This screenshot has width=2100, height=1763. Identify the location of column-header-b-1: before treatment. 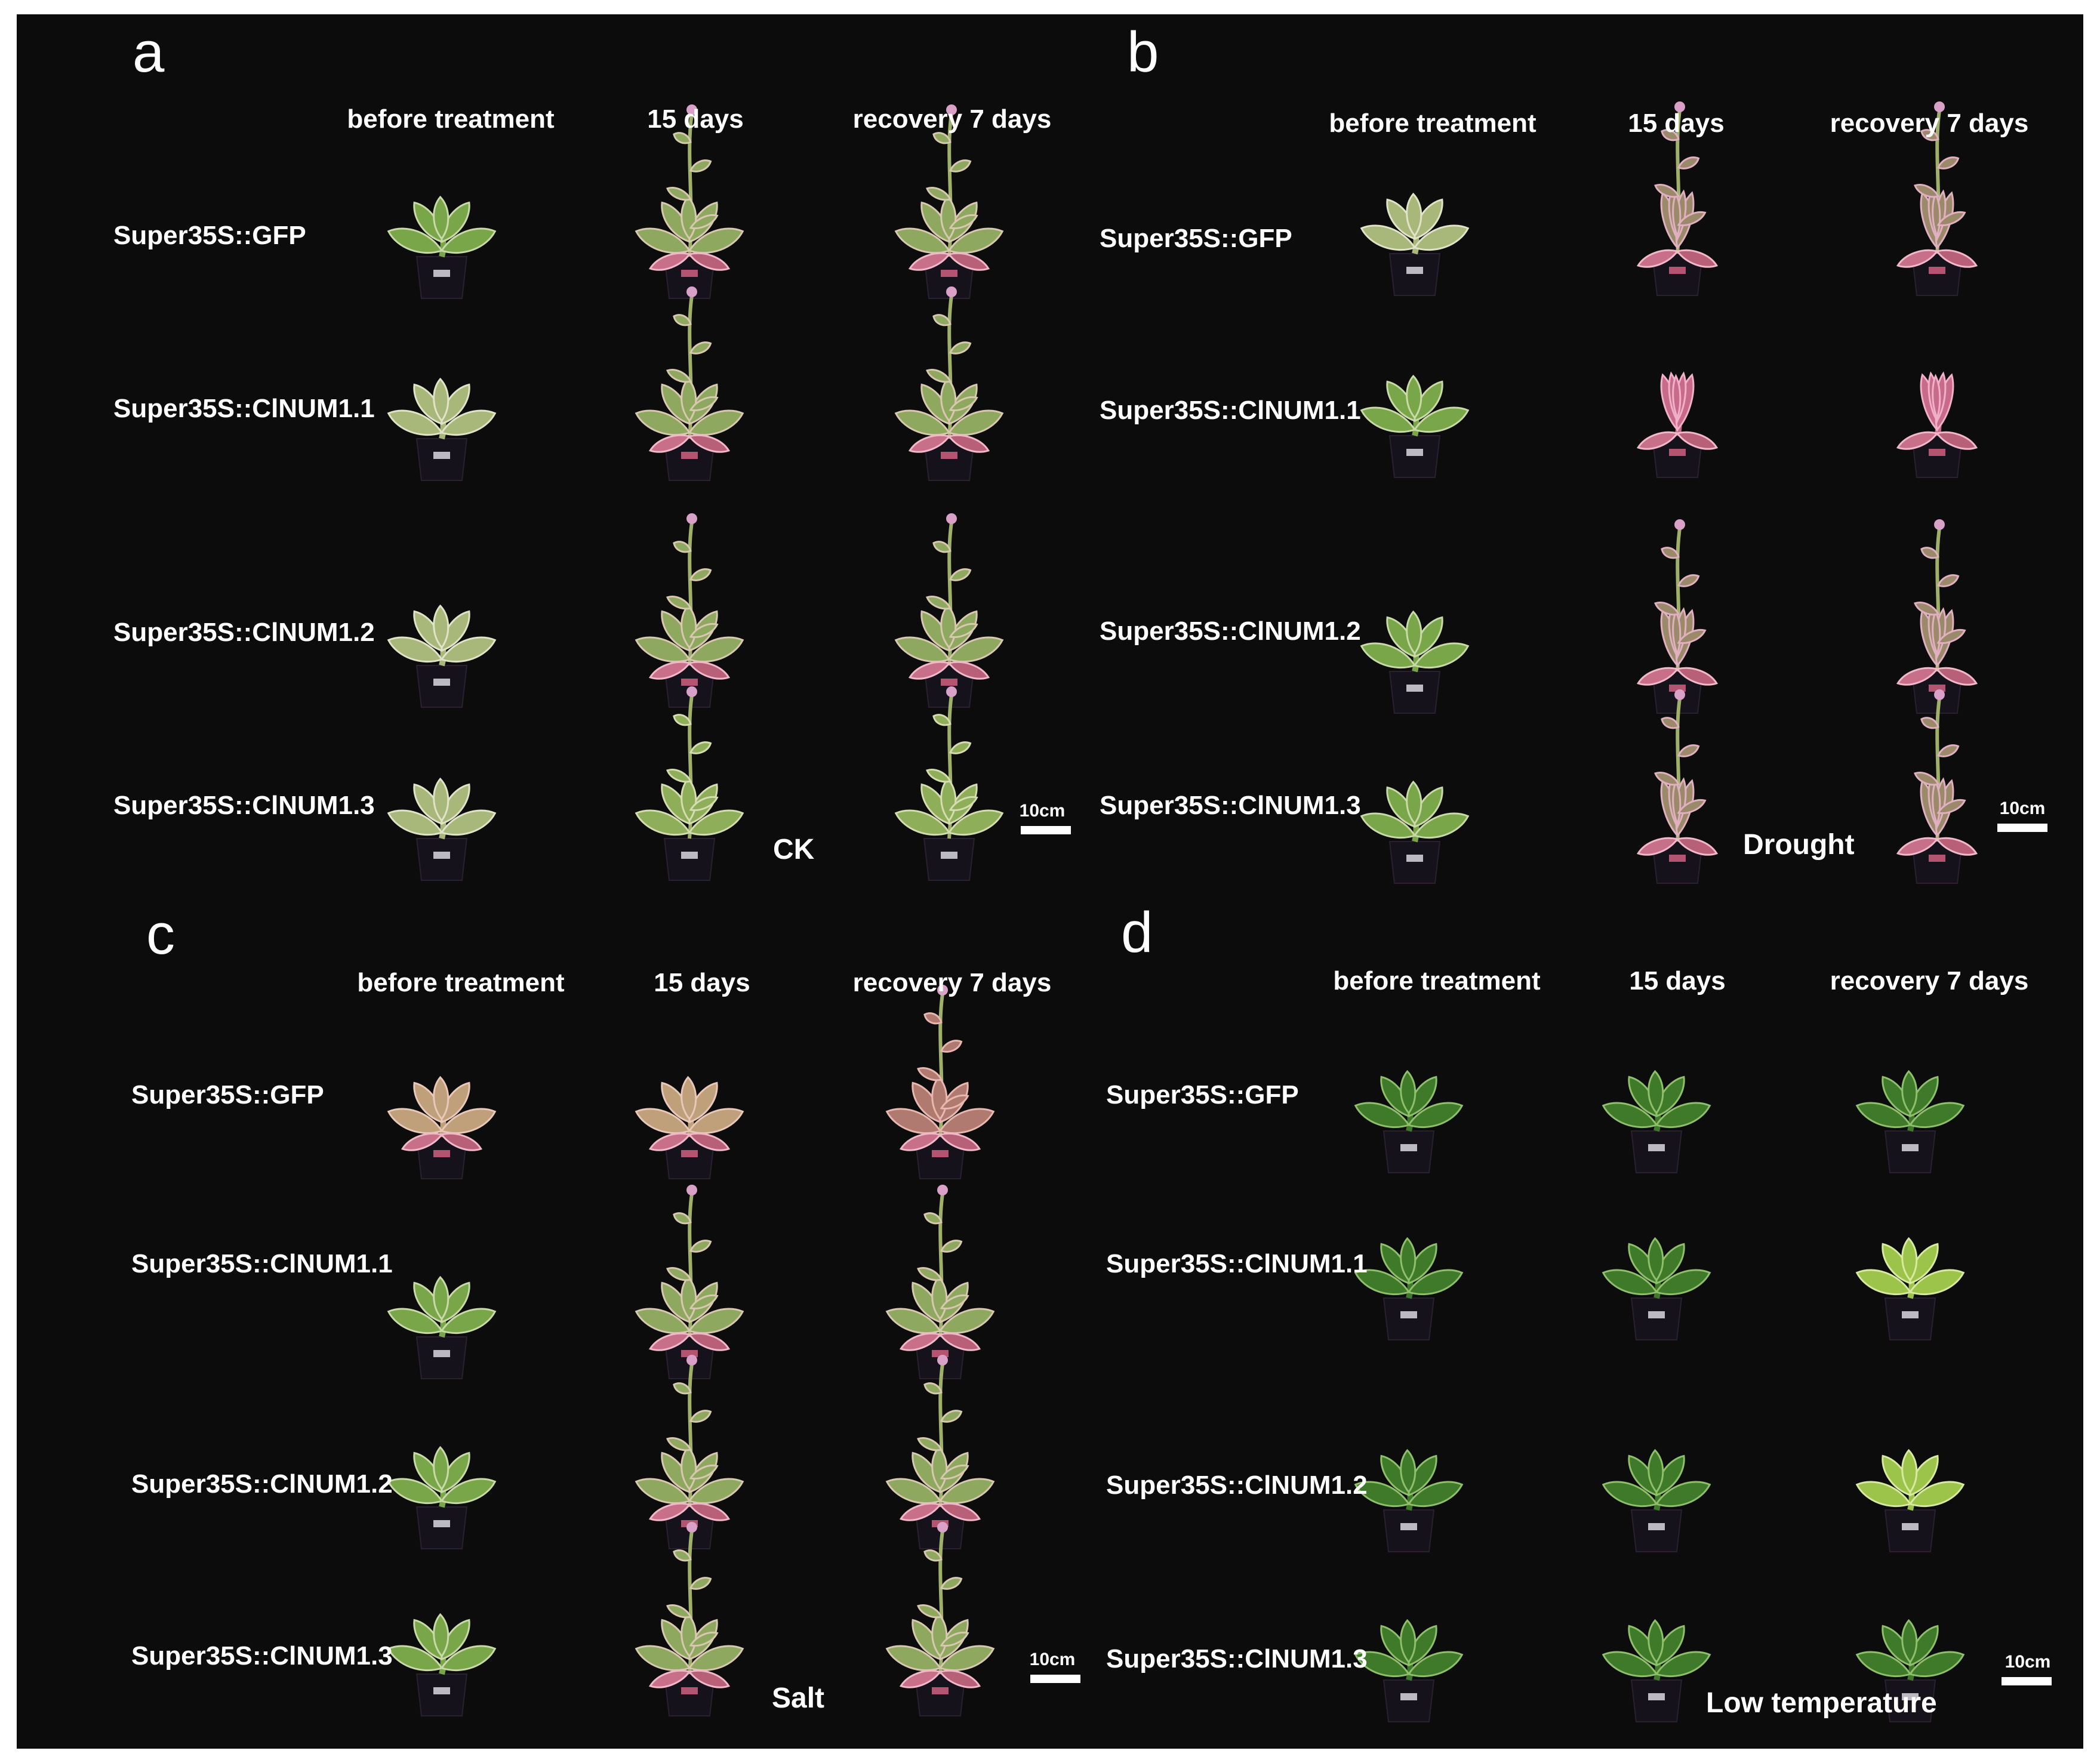
(1433, 124).